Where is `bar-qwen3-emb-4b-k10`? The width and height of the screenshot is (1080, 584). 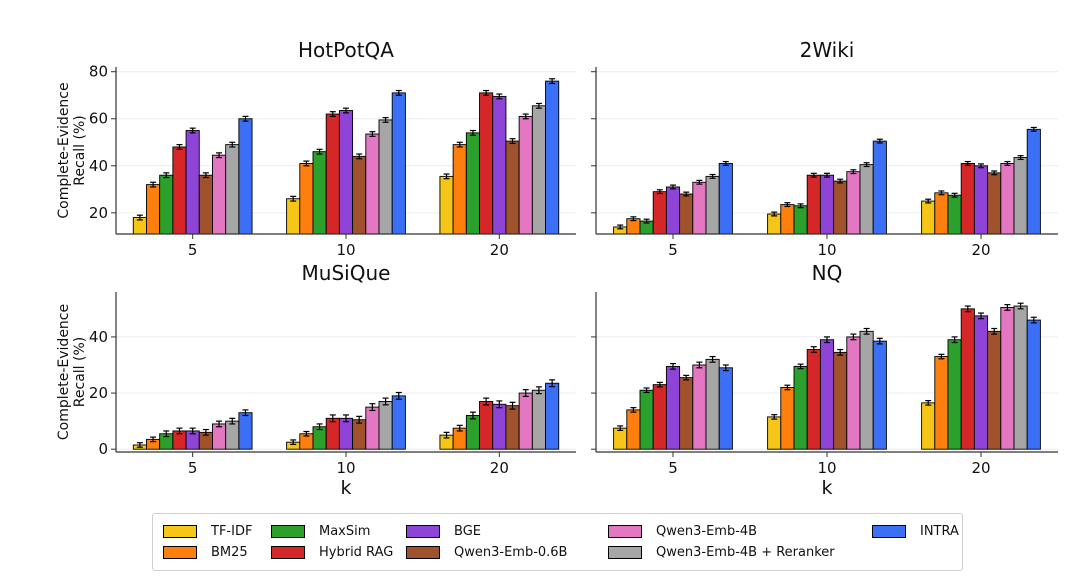
bar-qwen3-emb-4b-k10 is located at coordinates (372, 184).